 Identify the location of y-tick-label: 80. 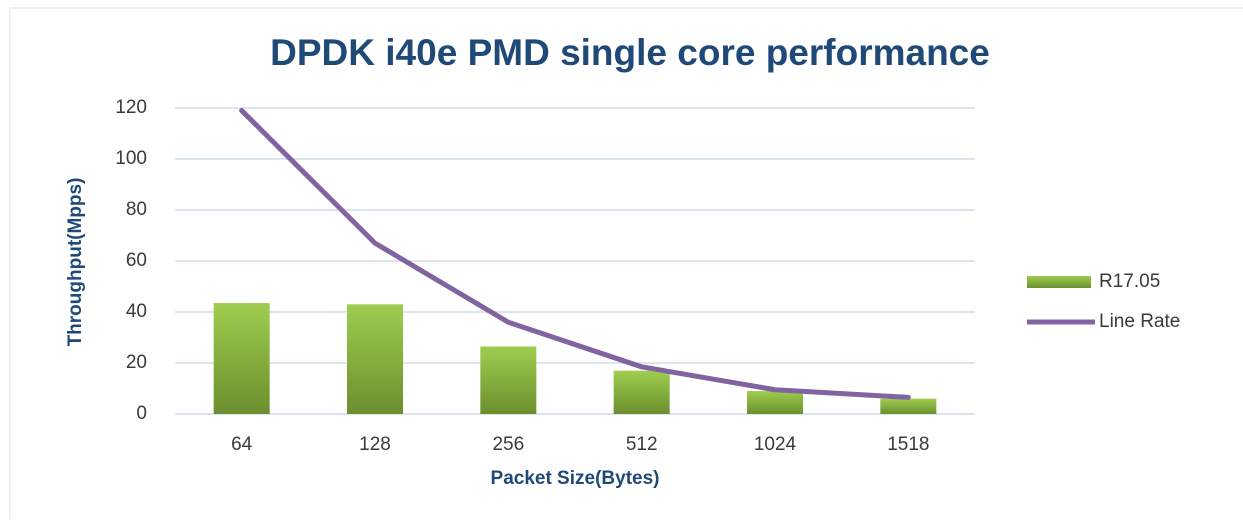
(136, 209).